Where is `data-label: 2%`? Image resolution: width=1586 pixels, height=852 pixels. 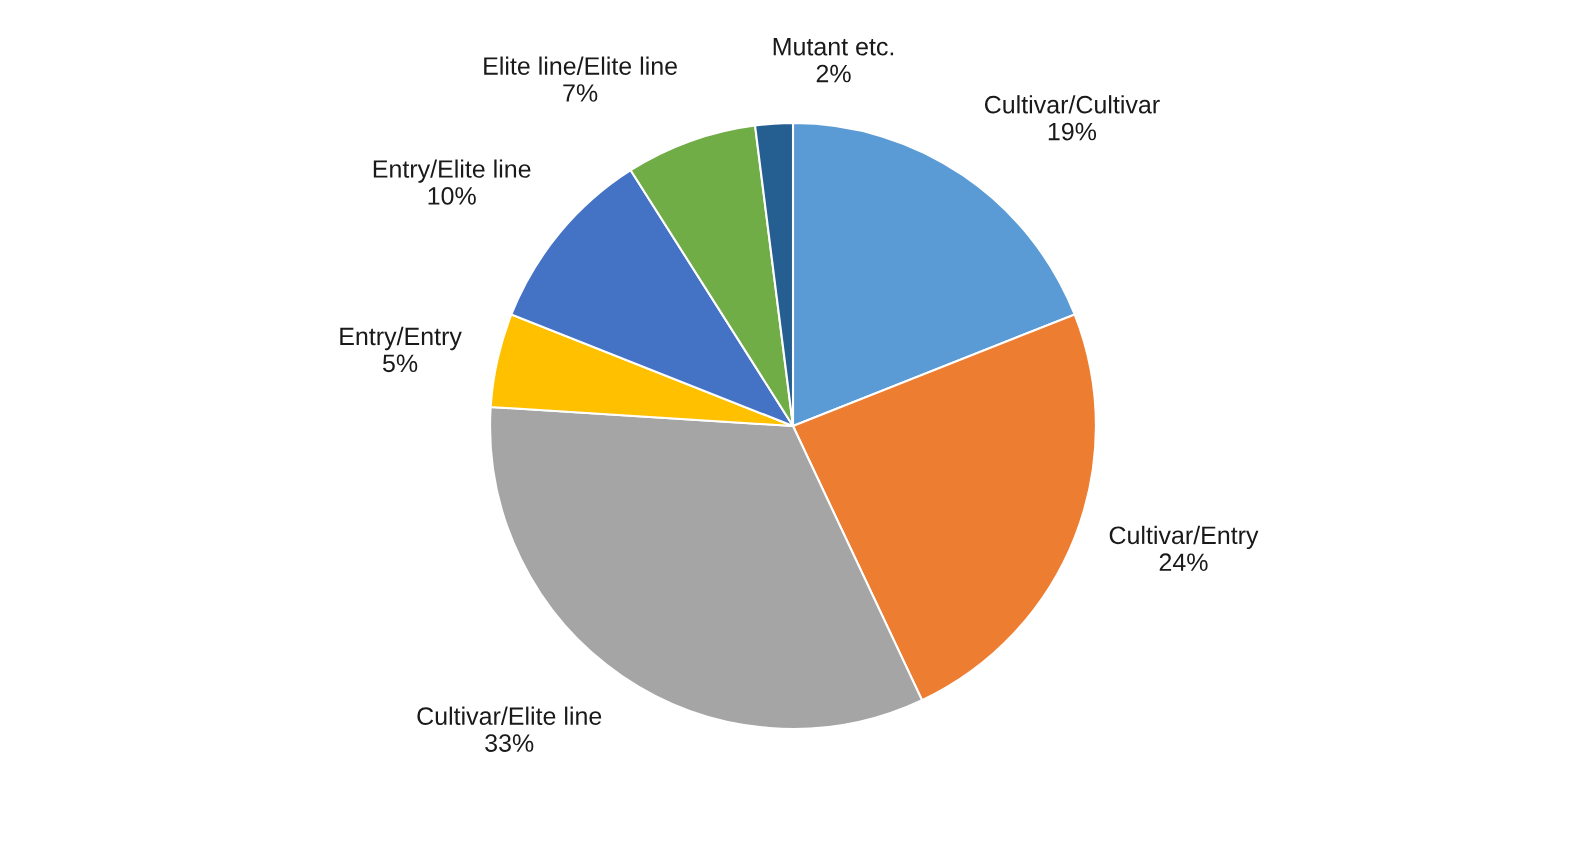 data-label: 2% is located at coordinates (833, 73).